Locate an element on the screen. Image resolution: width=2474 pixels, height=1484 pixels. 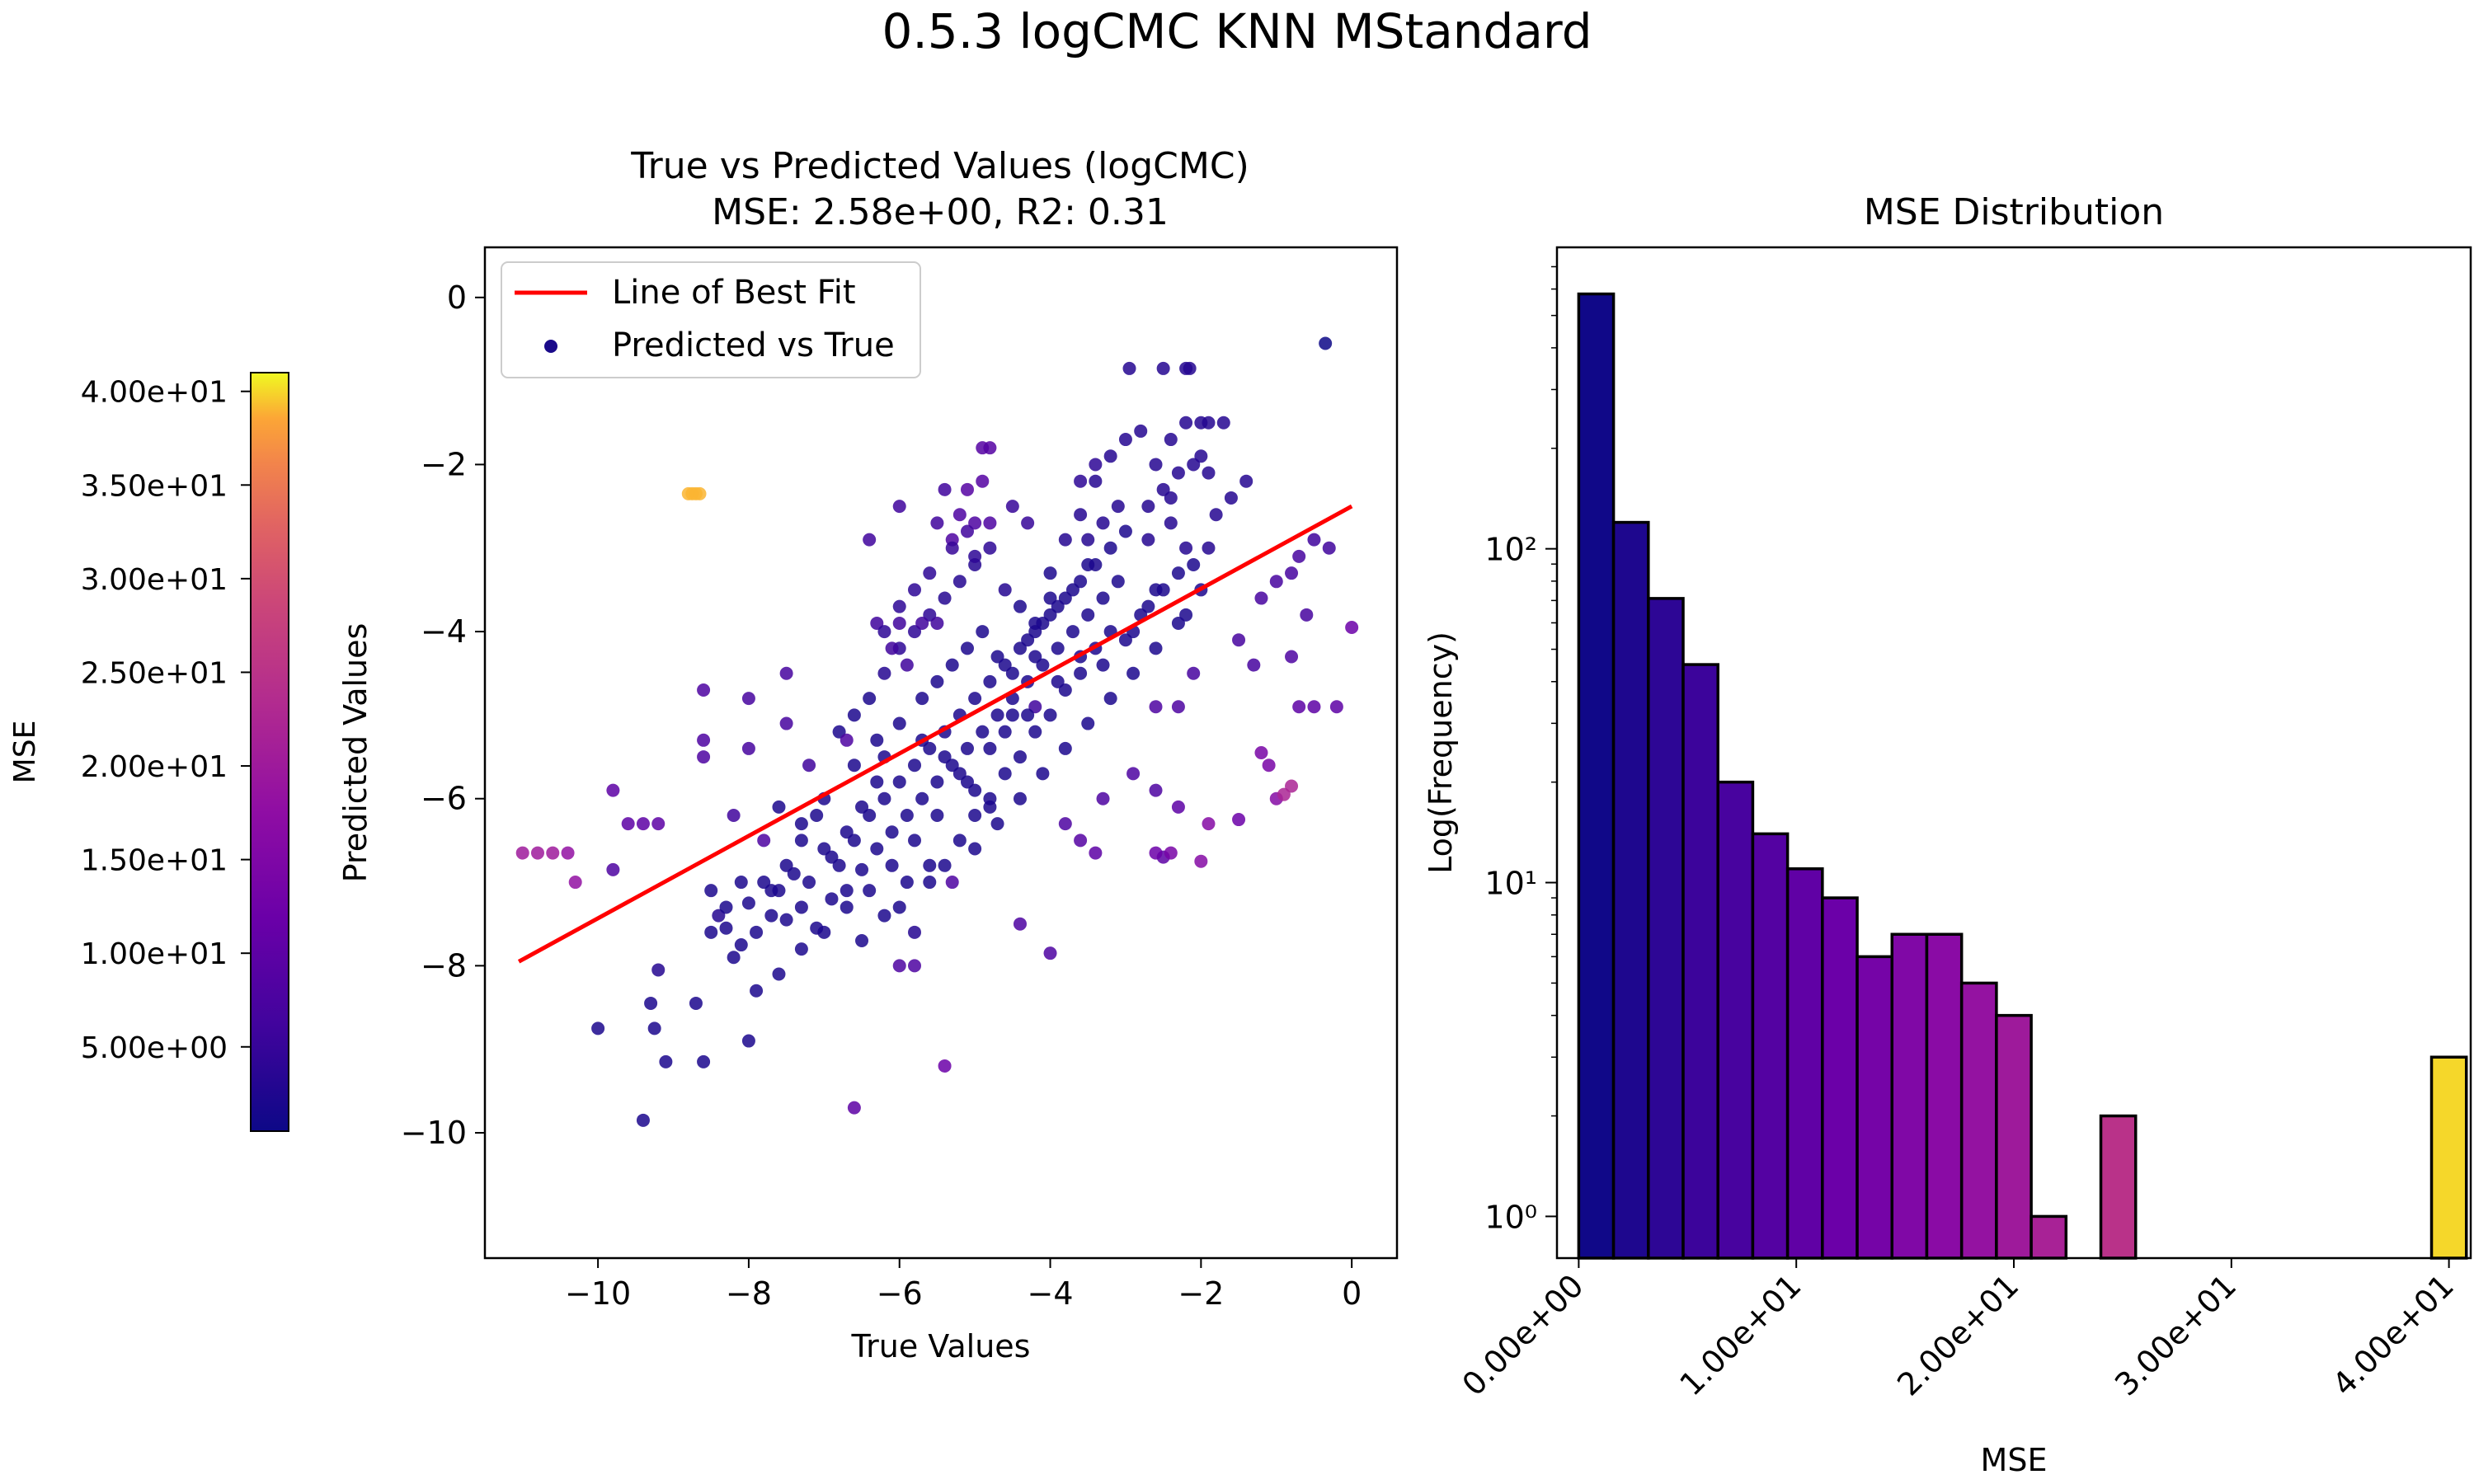
legend-entry-points: Predicted vs True is located at coordinates (753, 345).